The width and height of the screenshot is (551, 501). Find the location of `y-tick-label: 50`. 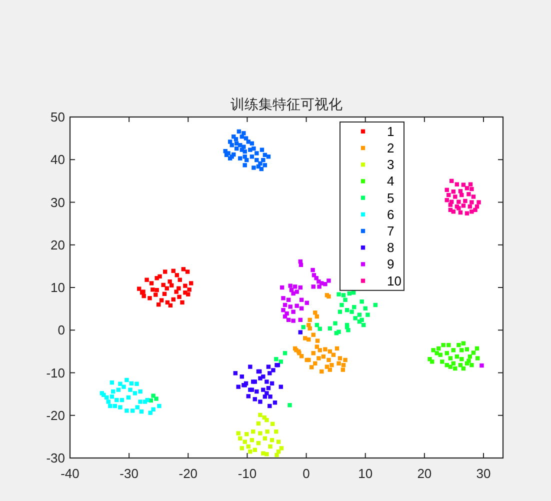

y-tick-label: 50 is located at coordinates (57, 117).